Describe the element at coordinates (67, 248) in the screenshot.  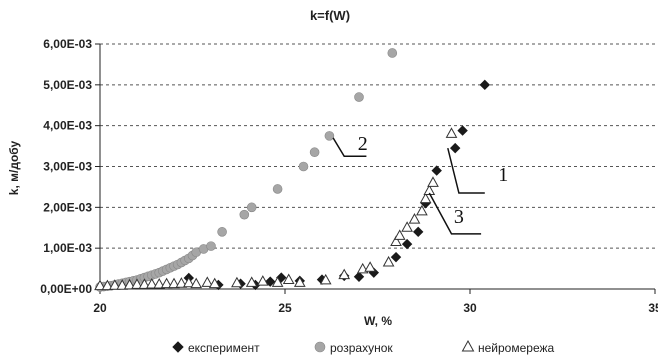
I see `y-tick-label: 1,00E-03` at that location.